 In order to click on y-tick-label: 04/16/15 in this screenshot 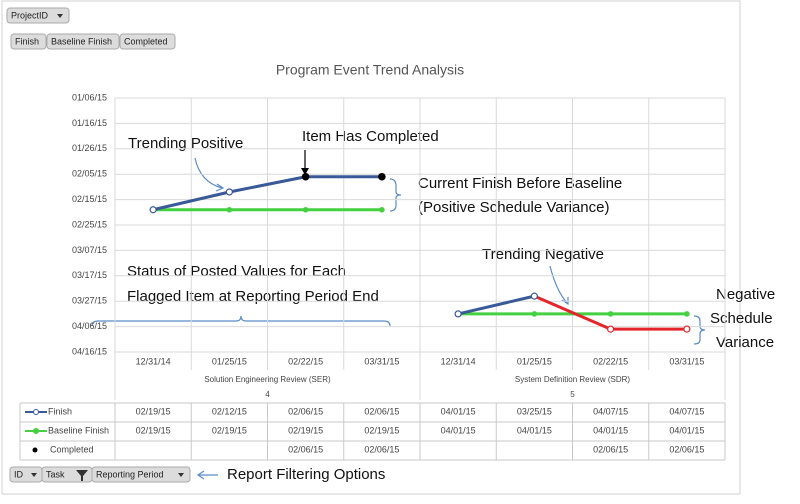, I will do `click(89, 351)`.